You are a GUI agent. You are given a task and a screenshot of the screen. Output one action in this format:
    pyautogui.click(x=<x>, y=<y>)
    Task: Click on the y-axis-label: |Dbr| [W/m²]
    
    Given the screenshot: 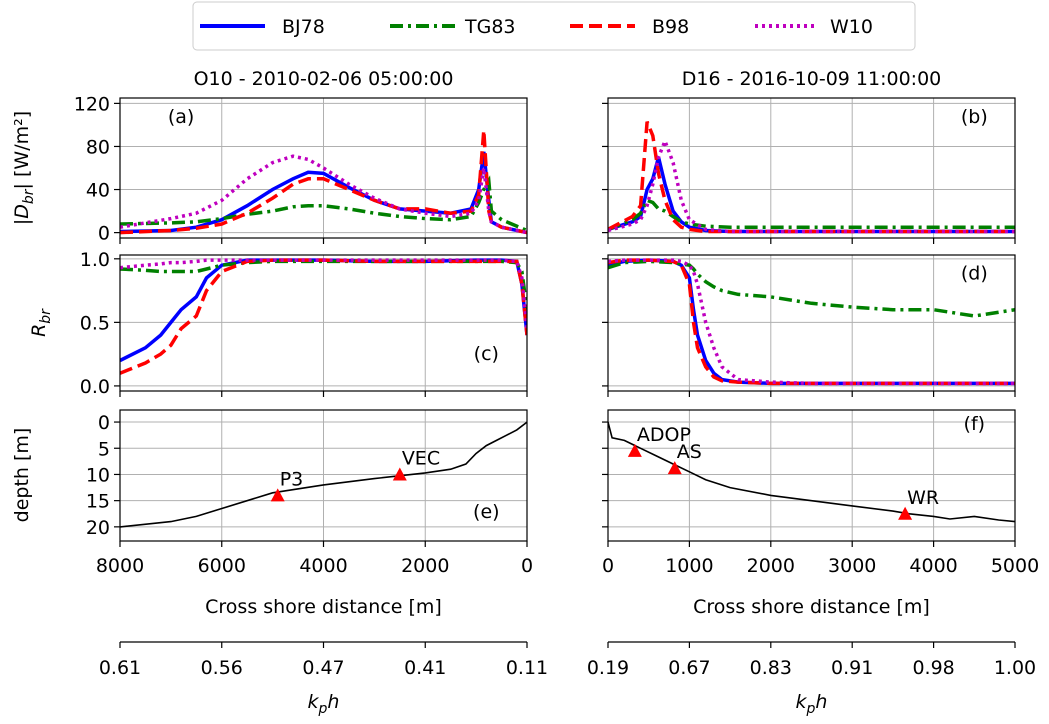 What is the action you would take?
    pyautogui.click(x=24, y=168)
    